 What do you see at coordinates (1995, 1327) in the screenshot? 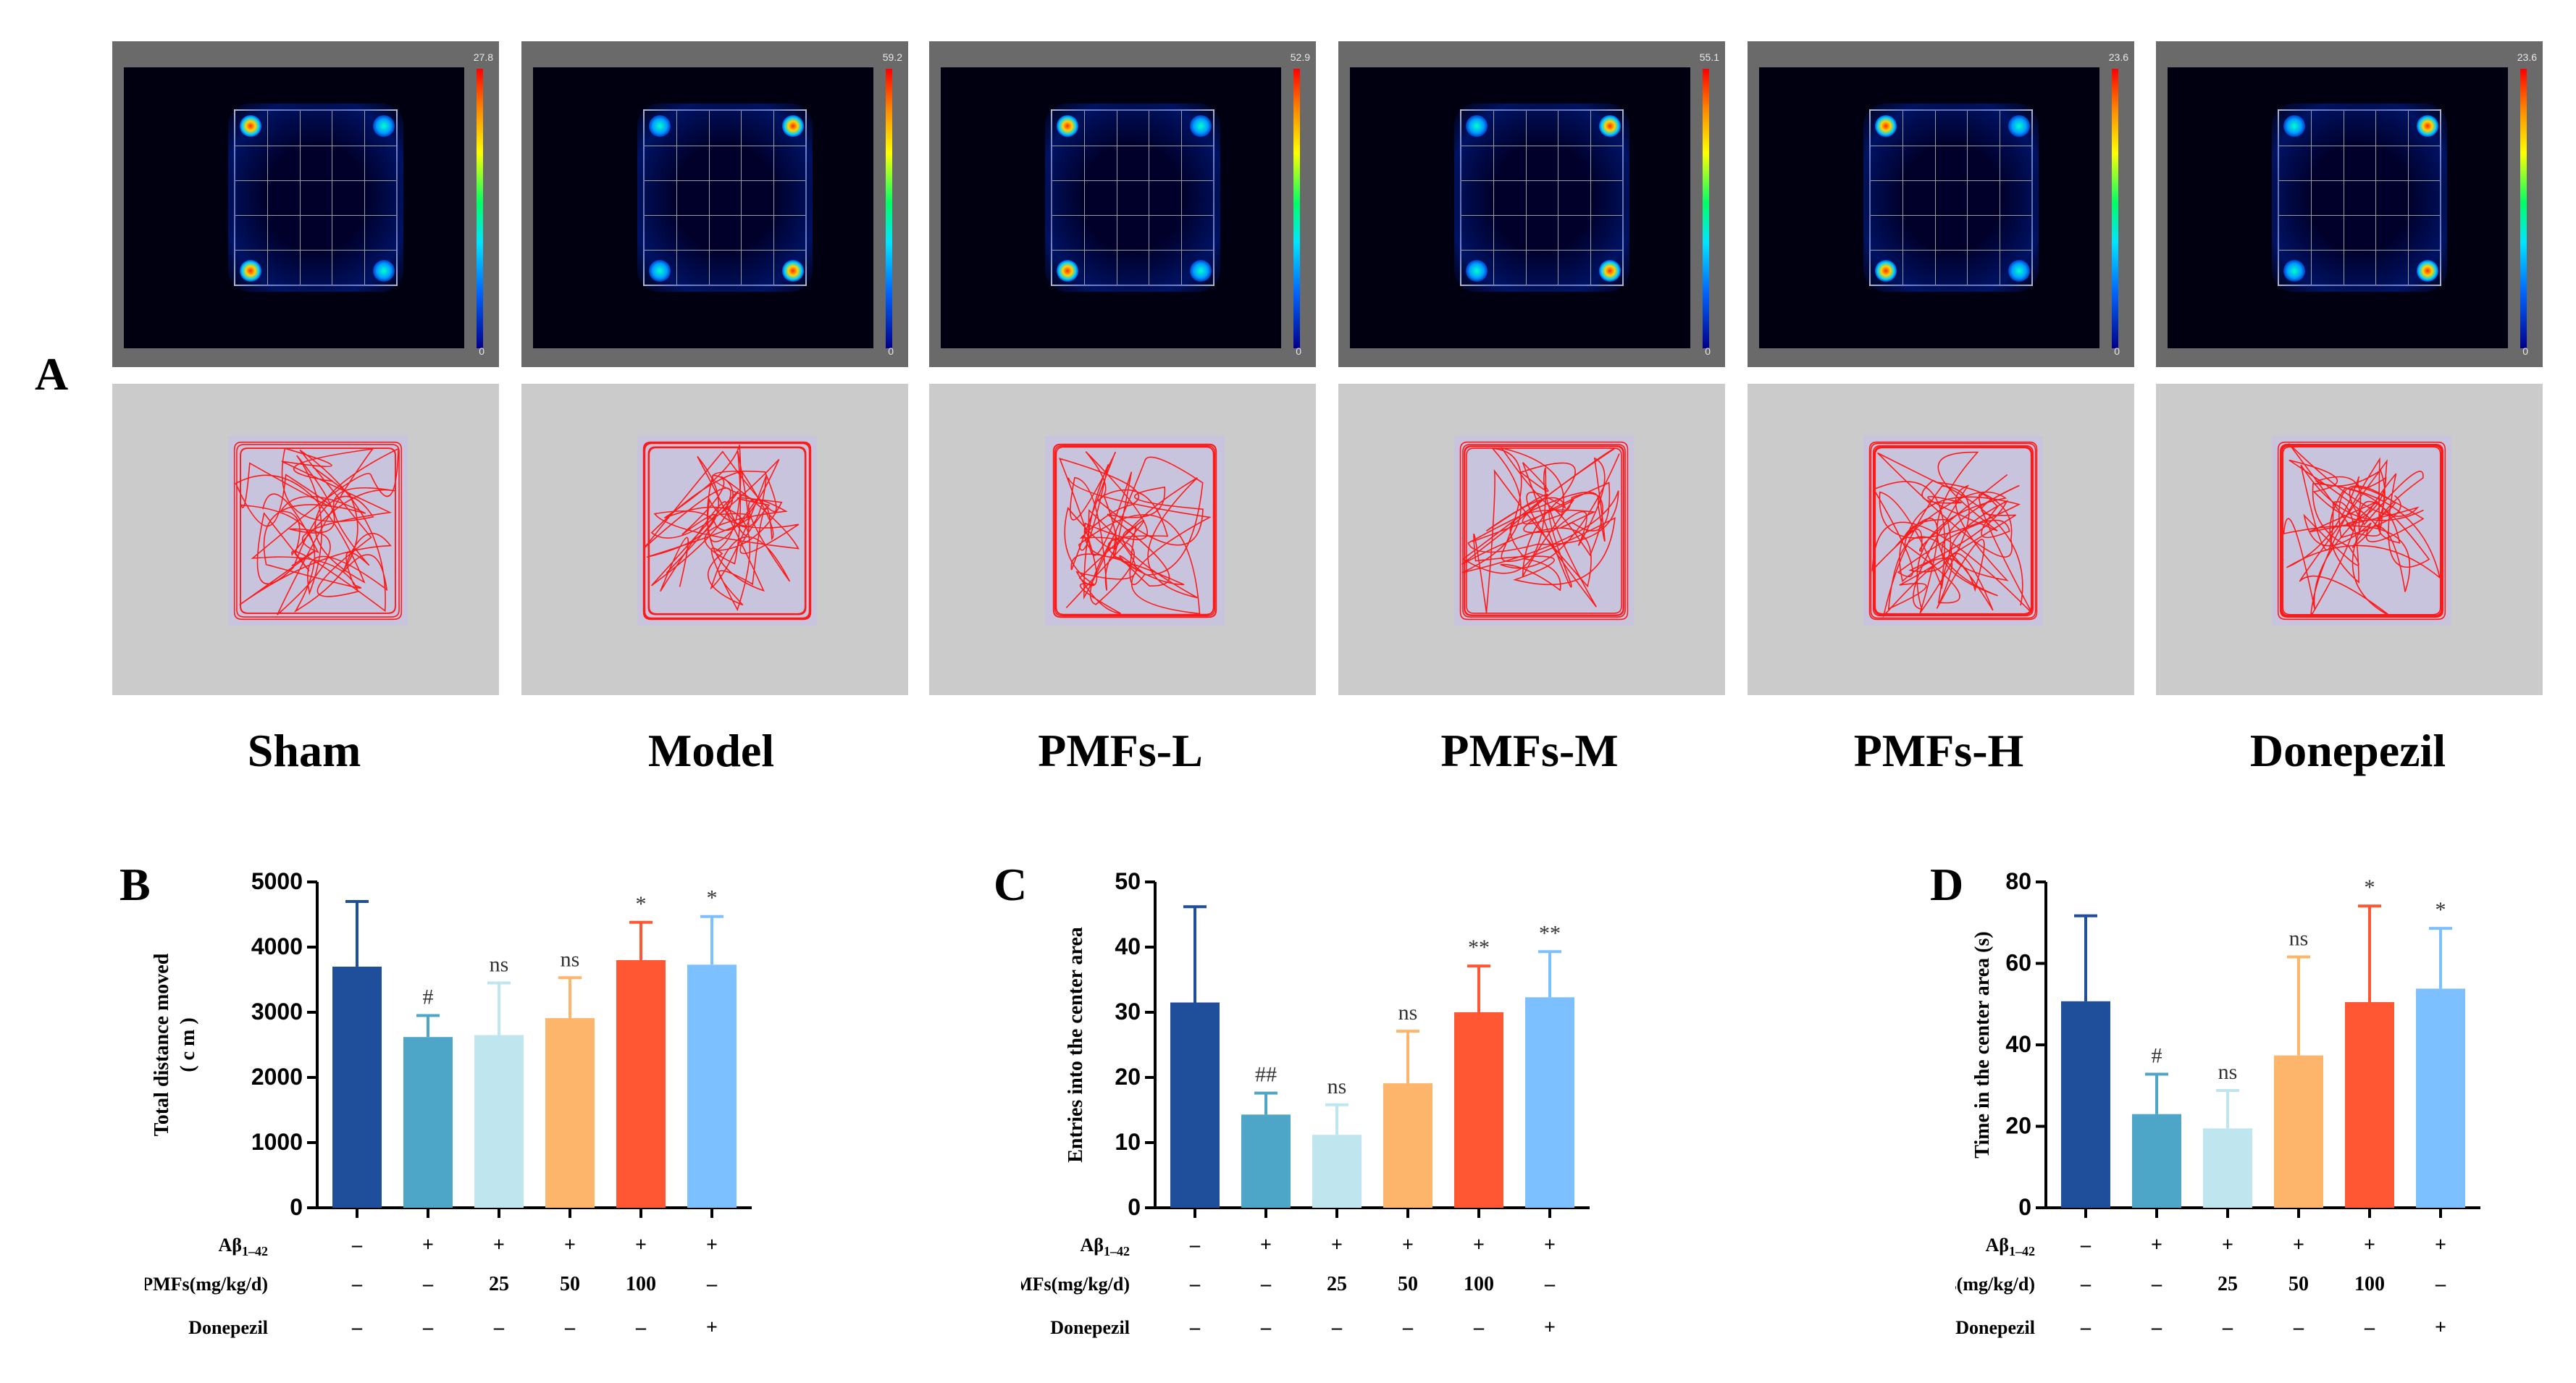
I see `treatment-row-label-main: Donepezil` at bounding box center [1995, 1327].